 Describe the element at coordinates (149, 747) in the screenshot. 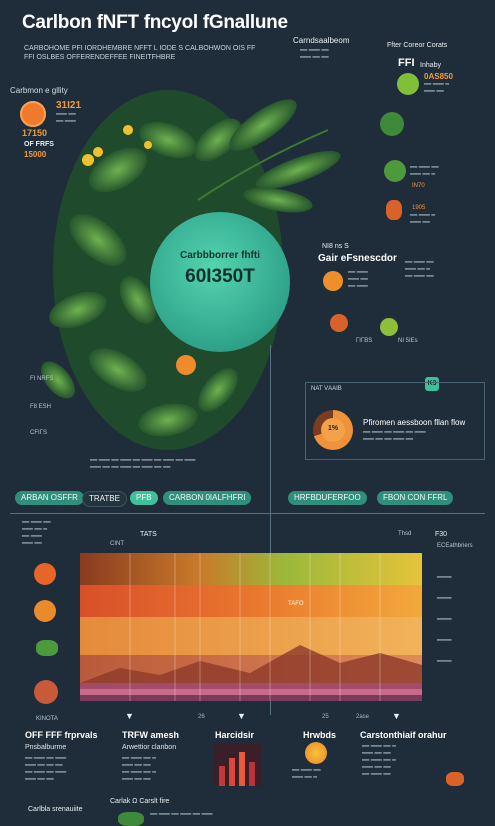

I see `bottom-col2-sub: Arwettior clanbon` at that location.